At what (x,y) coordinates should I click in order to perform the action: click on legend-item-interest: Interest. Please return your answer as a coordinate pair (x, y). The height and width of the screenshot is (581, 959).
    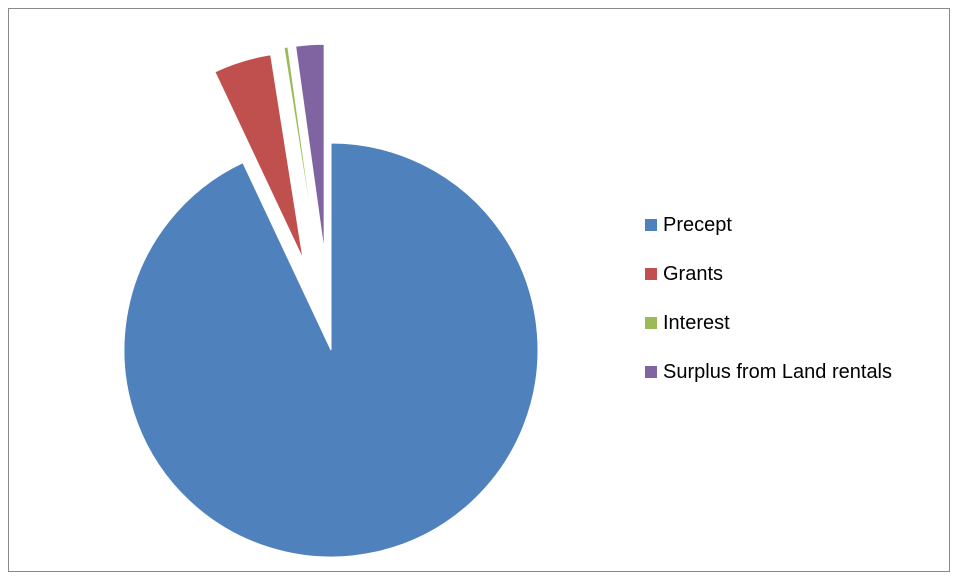
    Looking at the image, I should click on (768, 323).